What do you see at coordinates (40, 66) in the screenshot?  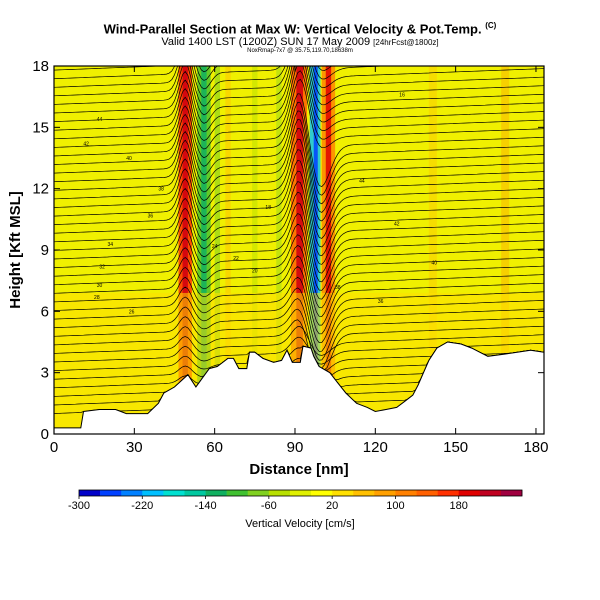 I see `y-tick-label: 18` at bounding box center [40, 66].